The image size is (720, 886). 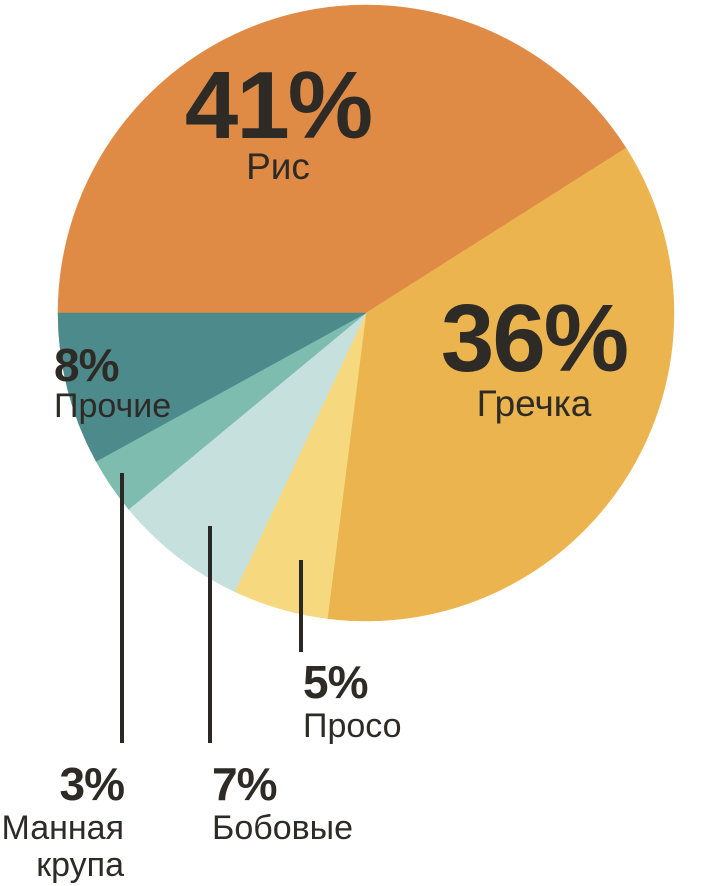 I want to click on label-proso: 5% Просо, so click(x=352, y=702).